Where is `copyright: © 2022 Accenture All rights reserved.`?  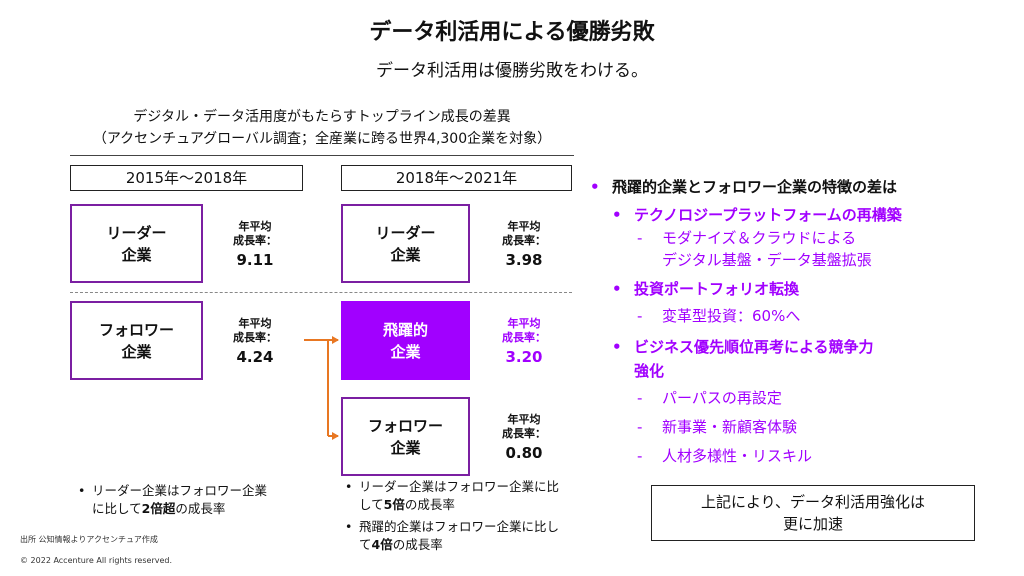 copyright: © 2022 Accenture All rights reserved. is located at coordinates (96, 560).